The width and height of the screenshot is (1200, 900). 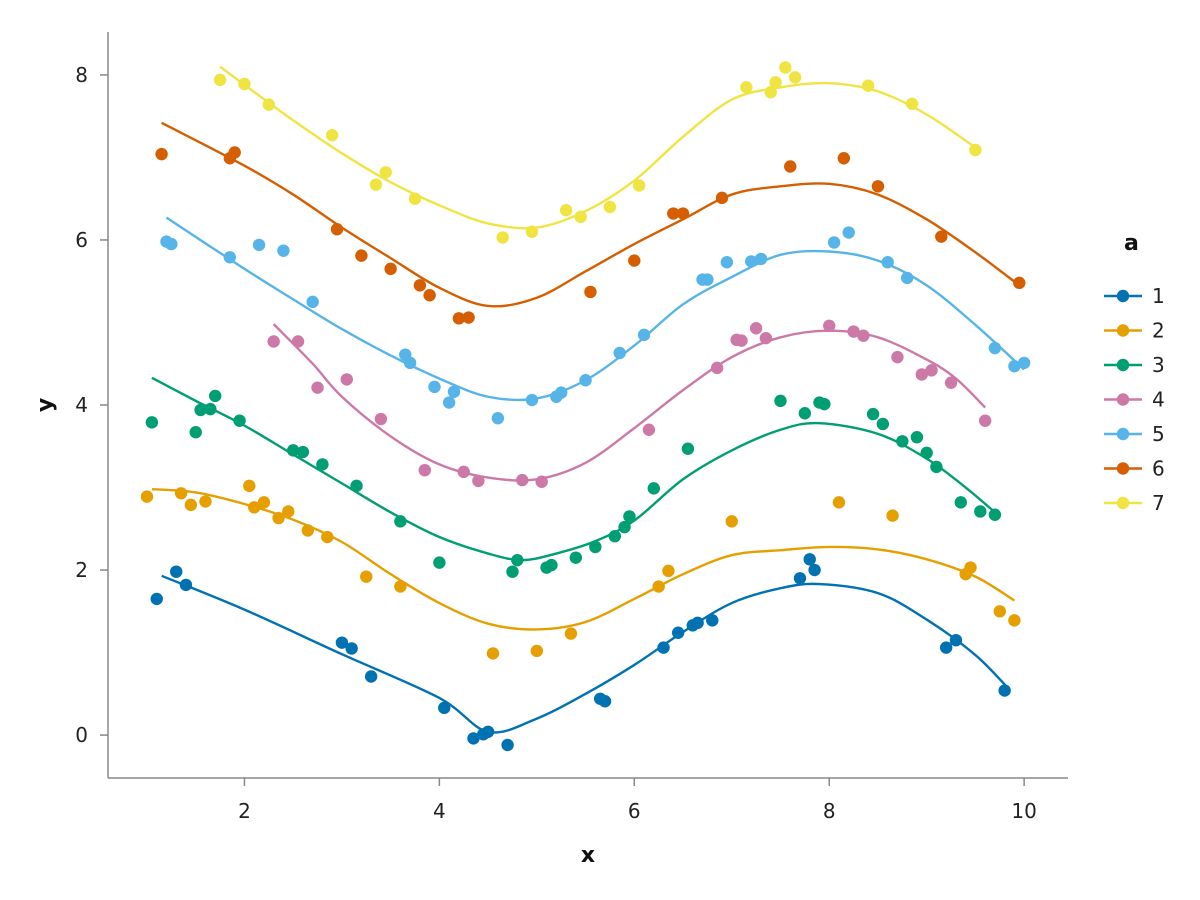 What do you see at coordinates (81, 405) in the screenshot?
I see `y-tick-label: 4` at bounding box center [81, 405].